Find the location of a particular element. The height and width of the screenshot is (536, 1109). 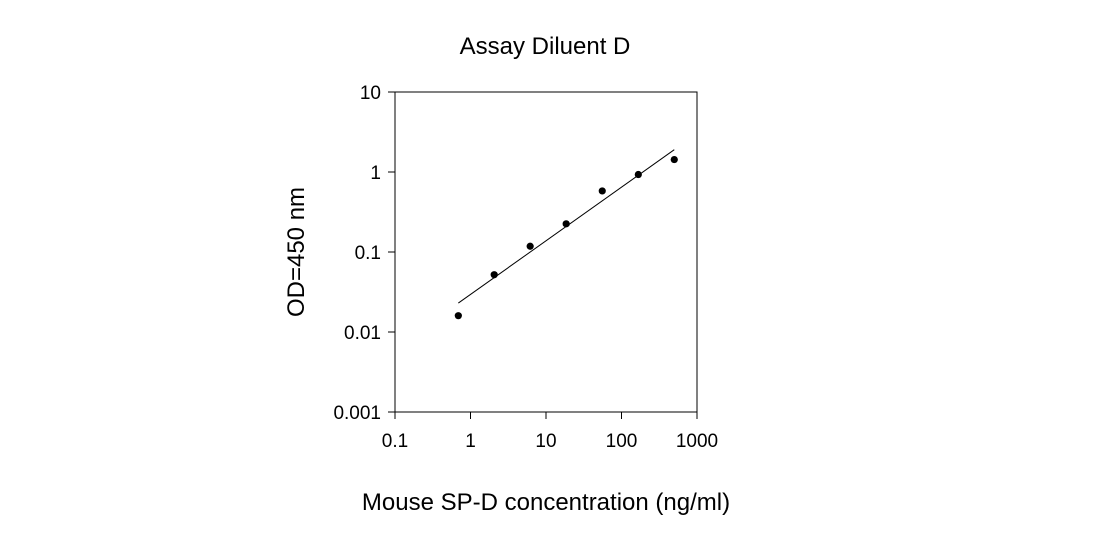

data-points is located at coordinates (566, 237).